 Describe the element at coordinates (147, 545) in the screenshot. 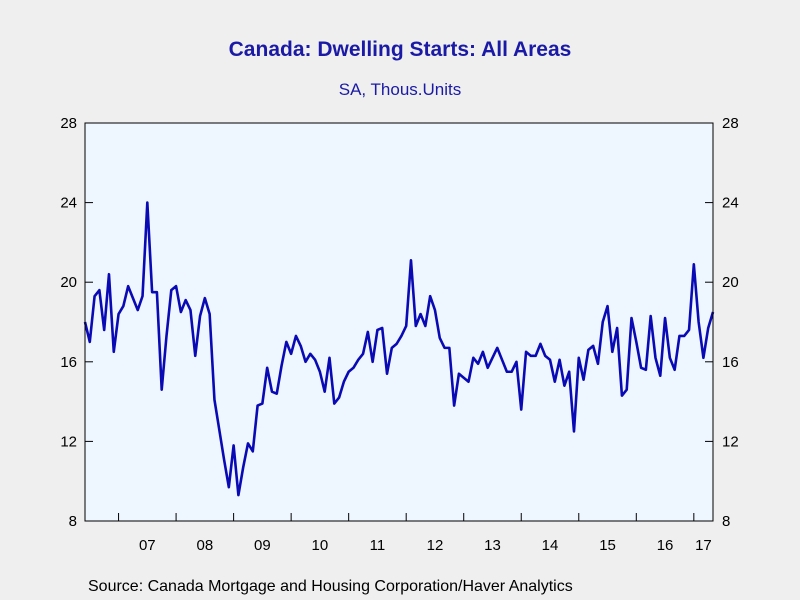

I see `x-tick-label: 07` at that location.